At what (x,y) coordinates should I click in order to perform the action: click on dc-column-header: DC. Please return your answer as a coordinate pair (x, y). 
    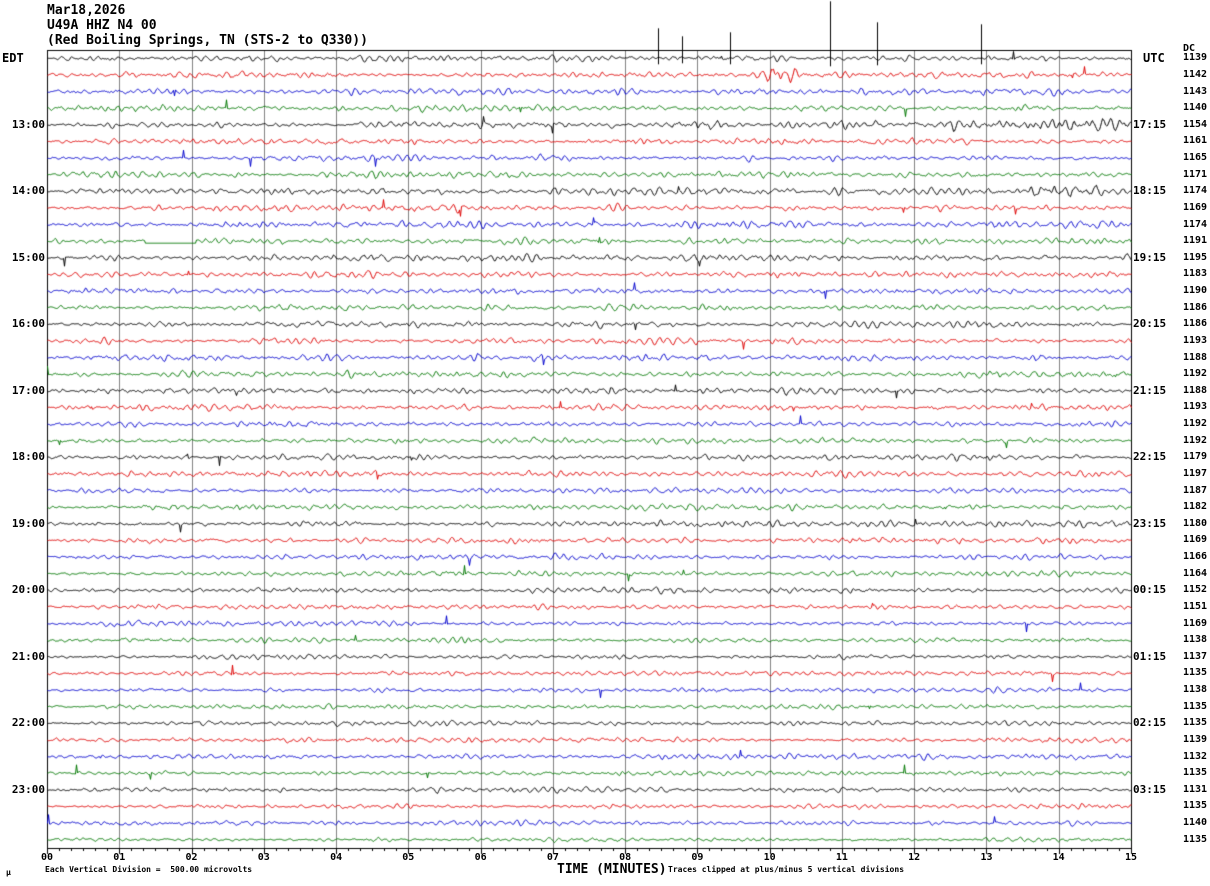
    Looking at the image, I should click on (1189, 48).